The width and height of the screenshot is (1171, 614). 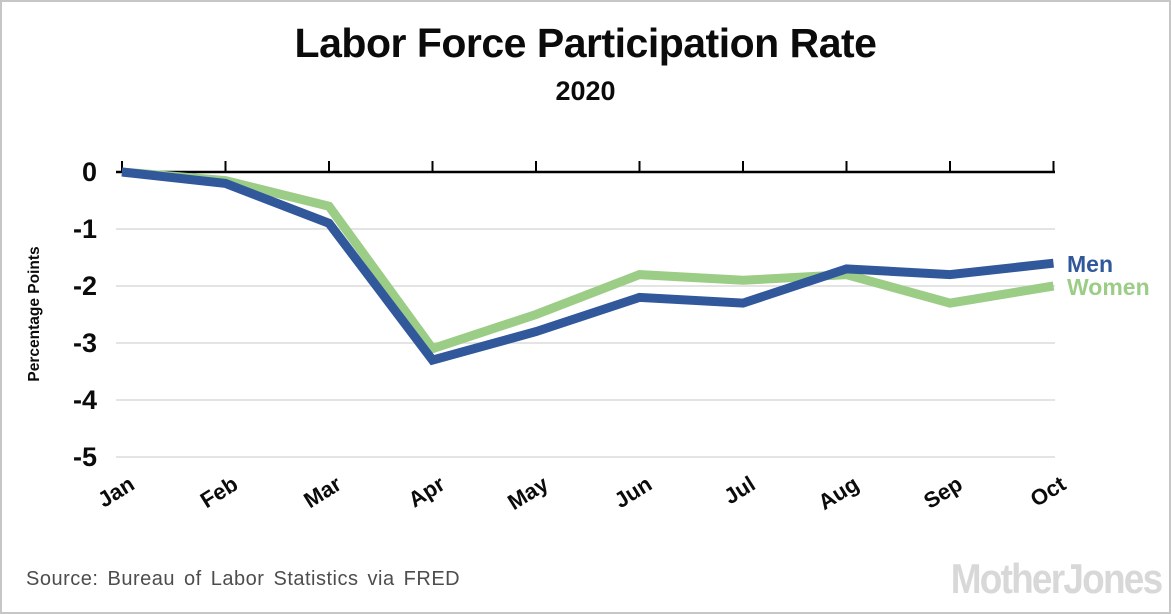 What do you see at coordinates (85, 229) in the screenshot?
I see `y-tick-label: -1` at bounding box center [85, 229].